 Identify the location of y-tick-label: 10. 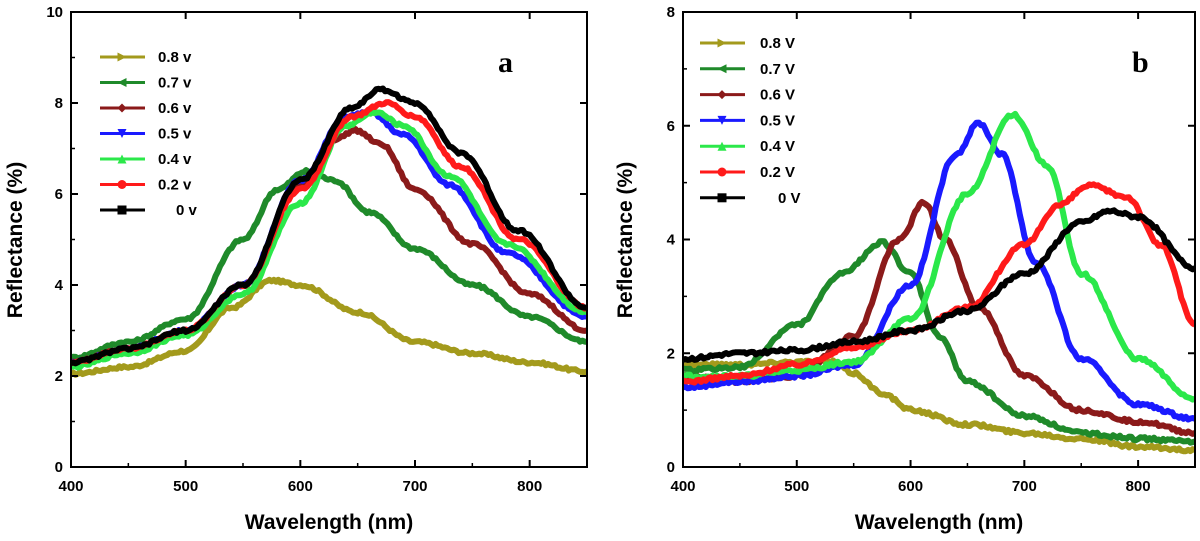
(54, 12).